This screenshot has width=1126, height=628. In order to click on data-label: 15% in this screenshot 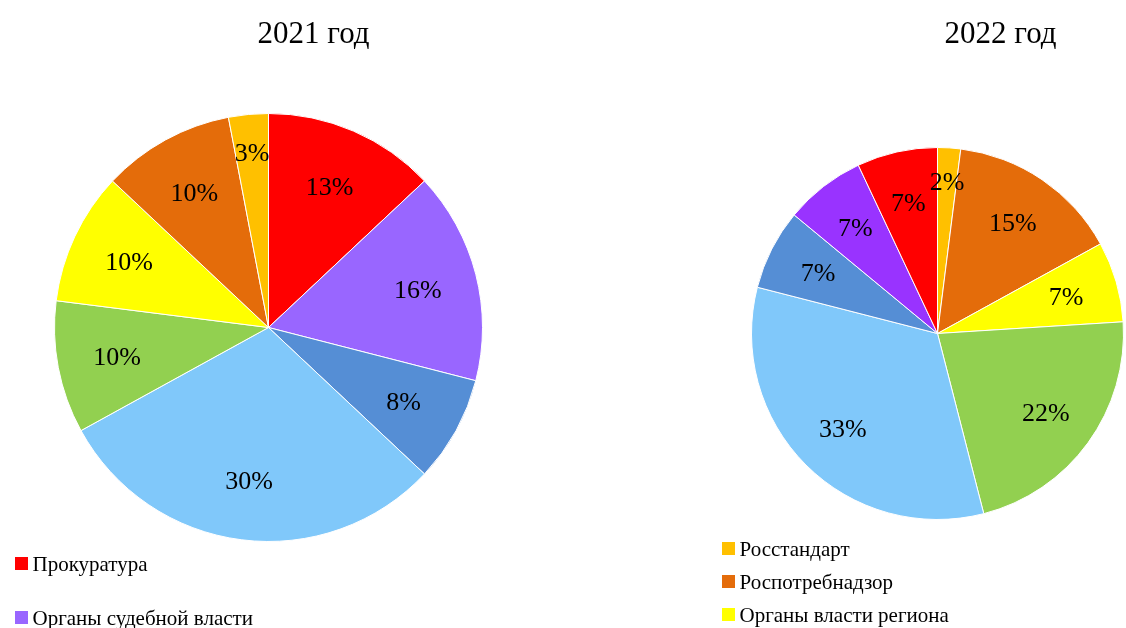, I will do `click(1012, 223)`.